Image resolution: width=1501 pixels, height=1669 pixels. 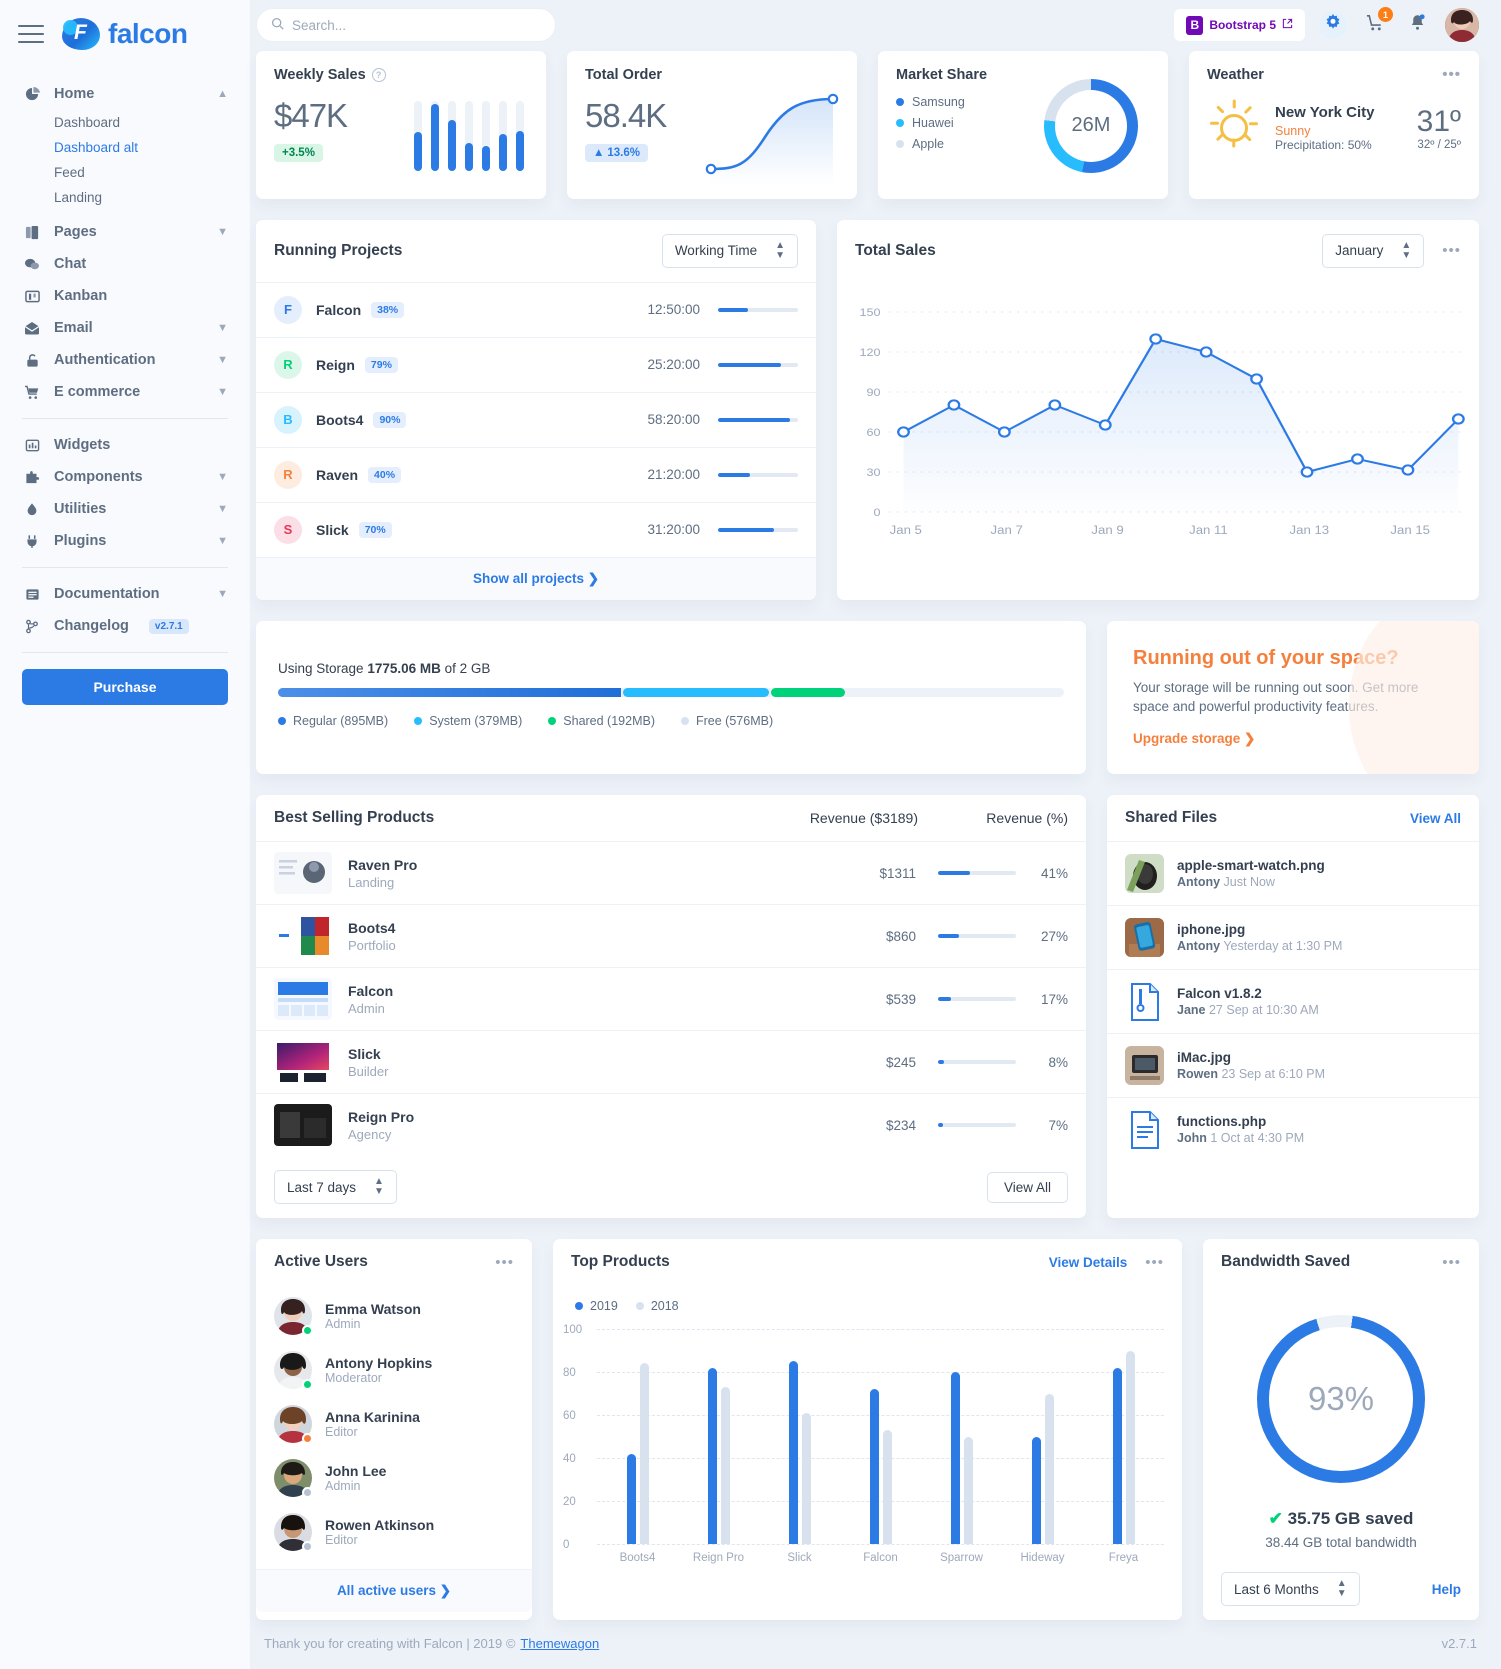 What do you see at coordinates (536, 364) in the screenshot?
I see `table-row: R Reign 79% 25:20:00` at bounding box center [536, 364].